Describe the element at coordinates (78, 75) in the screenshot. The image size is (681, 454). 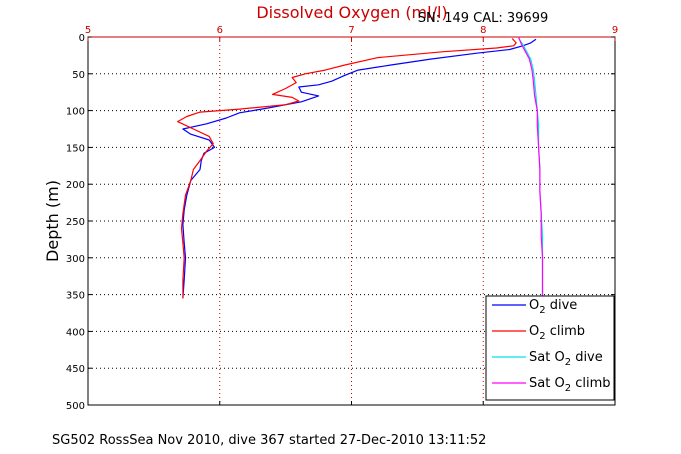
I see `y-tick-label: 50` at that location.